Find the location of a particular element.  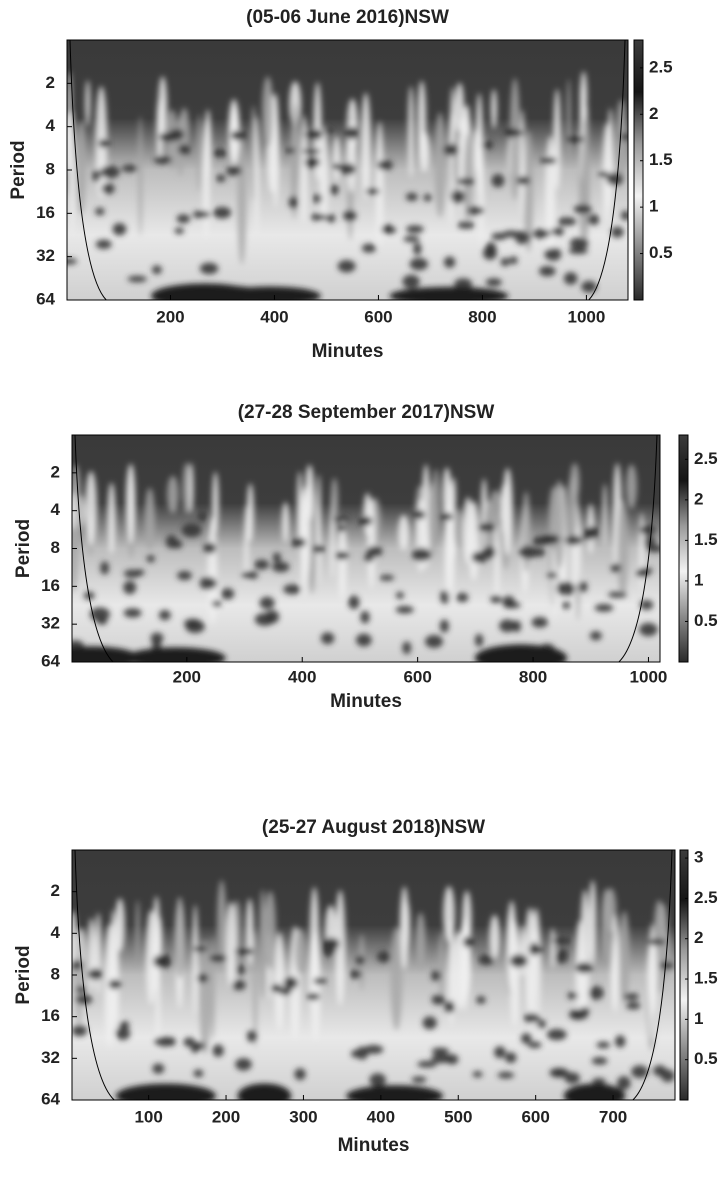

colorbar-tick-label: 1.5 is located at coordinates (661, 159).